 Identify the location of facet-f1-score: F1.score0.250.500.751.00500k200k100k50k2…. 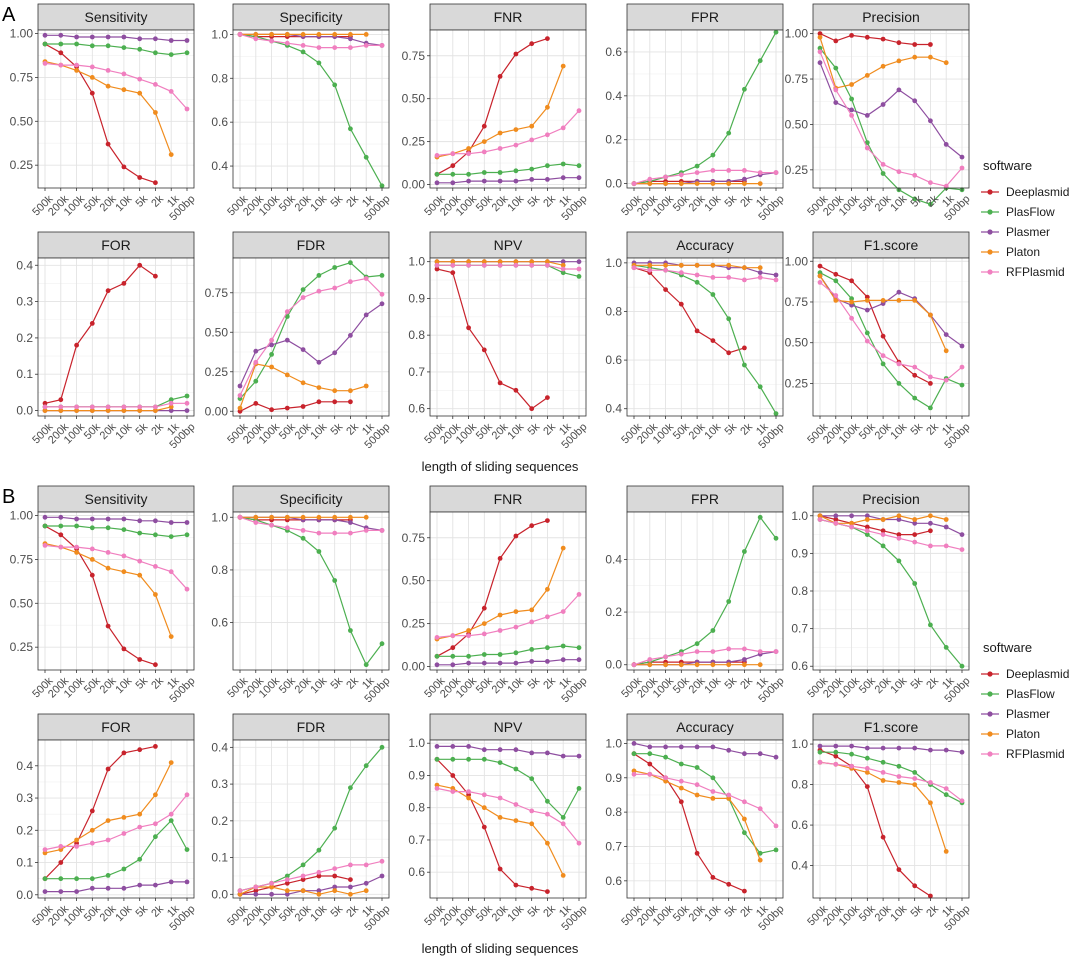
(879, 341).